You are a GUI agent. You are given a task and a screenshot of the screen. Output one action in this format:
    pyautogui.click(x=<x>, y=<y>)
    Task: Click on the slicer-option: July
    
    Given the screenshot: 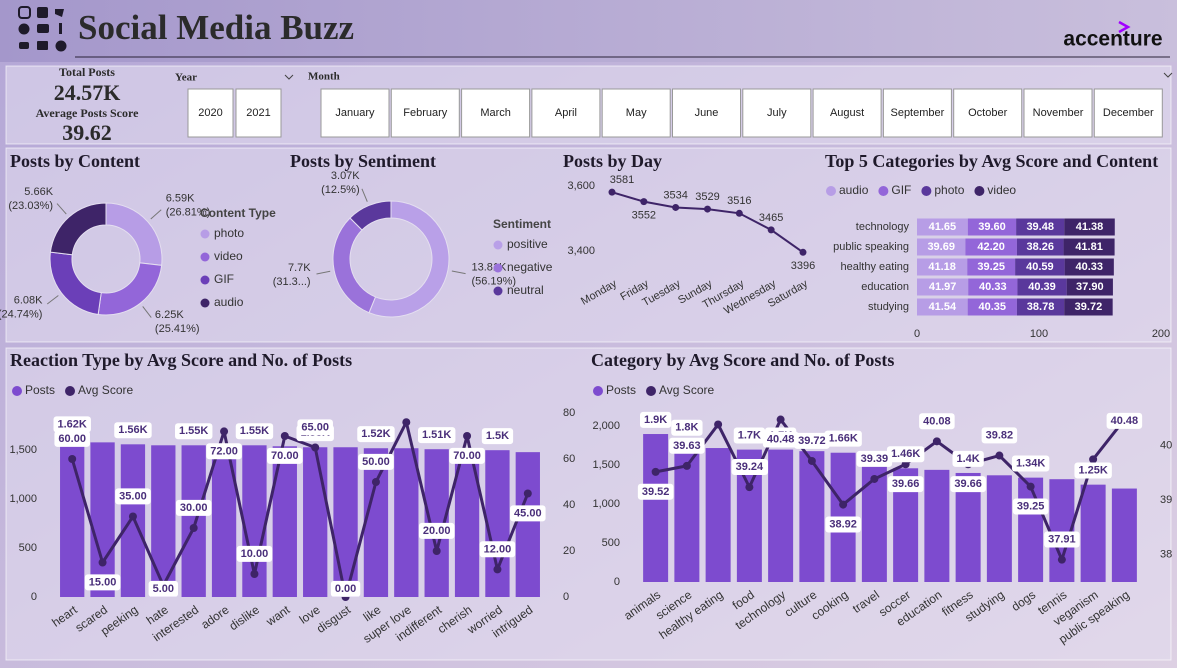 What is the action you would take?
    pyautogui.click(x=777, y=113)
    